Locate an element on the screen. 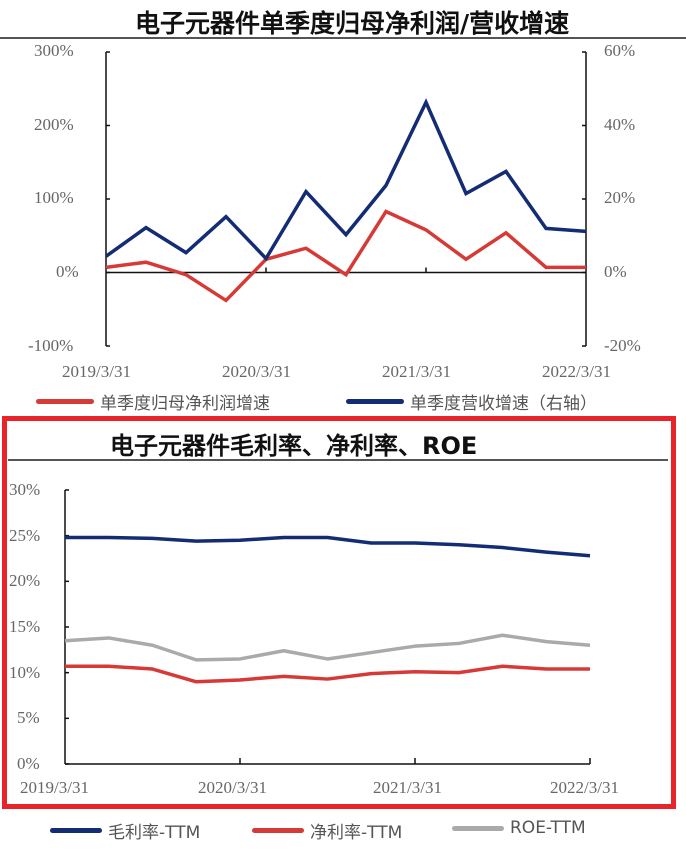 The width and height of the screenshot is (686, 858). chart2-y-tick: 0% is located at coordinates (28, 763).